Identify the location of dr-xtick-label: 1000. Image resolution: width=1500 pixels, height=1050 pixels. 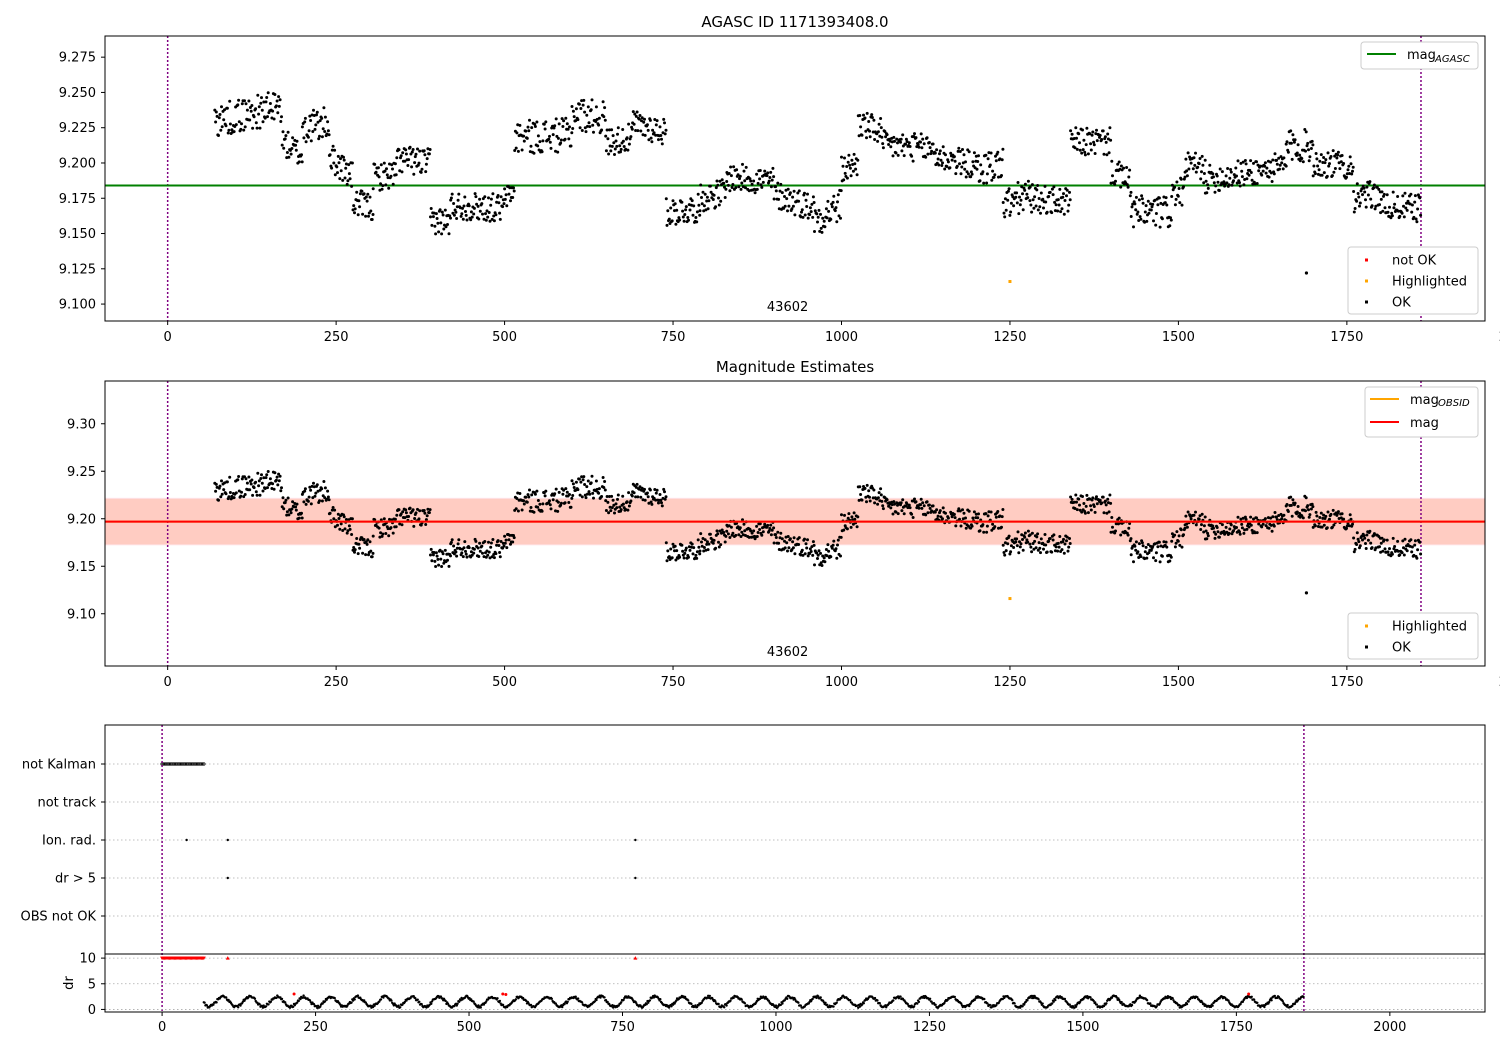
(775, 1027).